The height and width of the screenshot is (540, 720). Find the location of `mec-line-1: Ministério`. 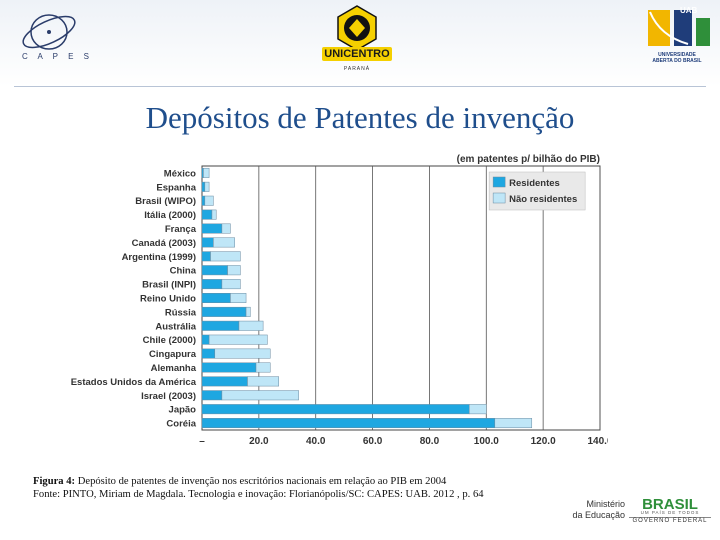

mec-line-1: Ministério is located at coordinates (605, 504).